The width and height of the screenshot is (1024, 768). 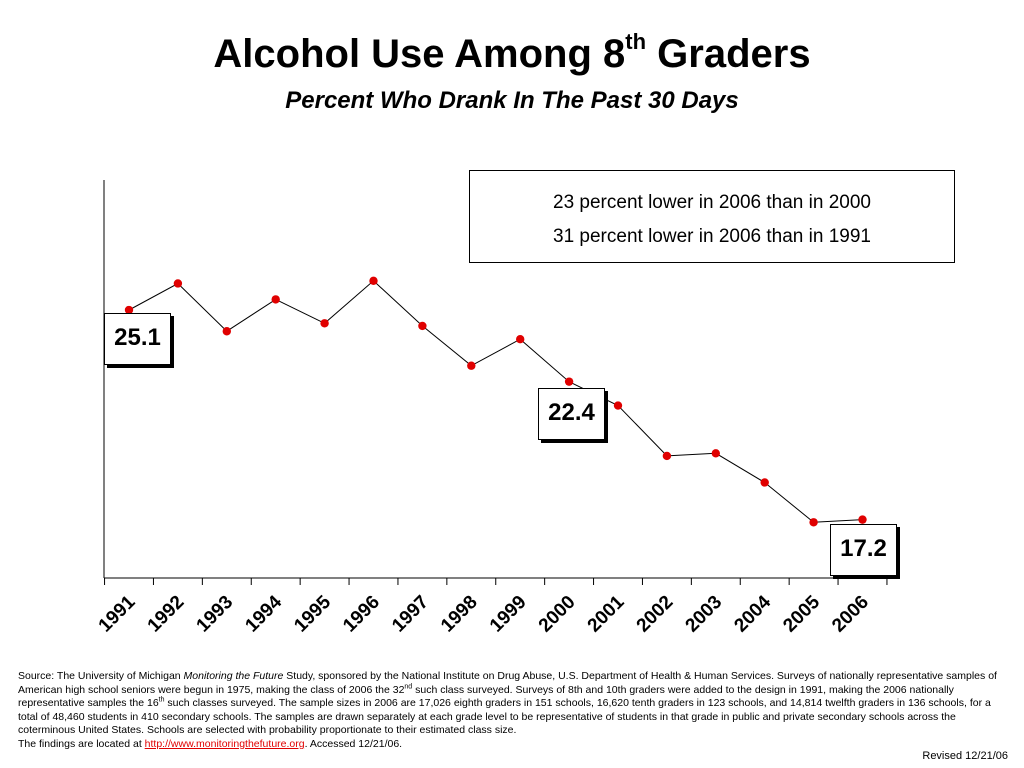 I want to click on data-point-1994, so click(x=275, y=299).